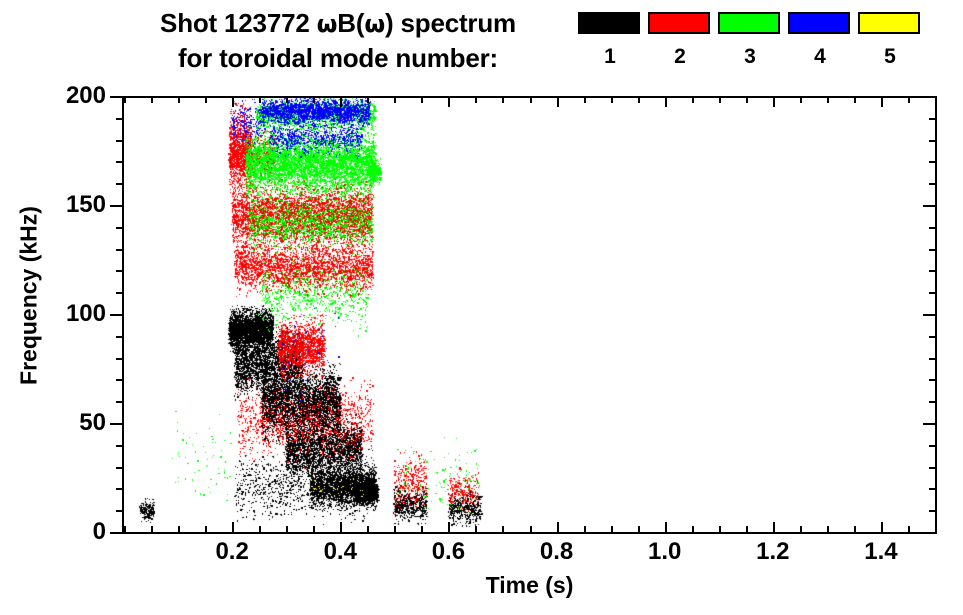 The height and width of the screenshot is (615, 963). I want to click on mode-number-legend: 1 2 3 4 5, so click(754, 51).